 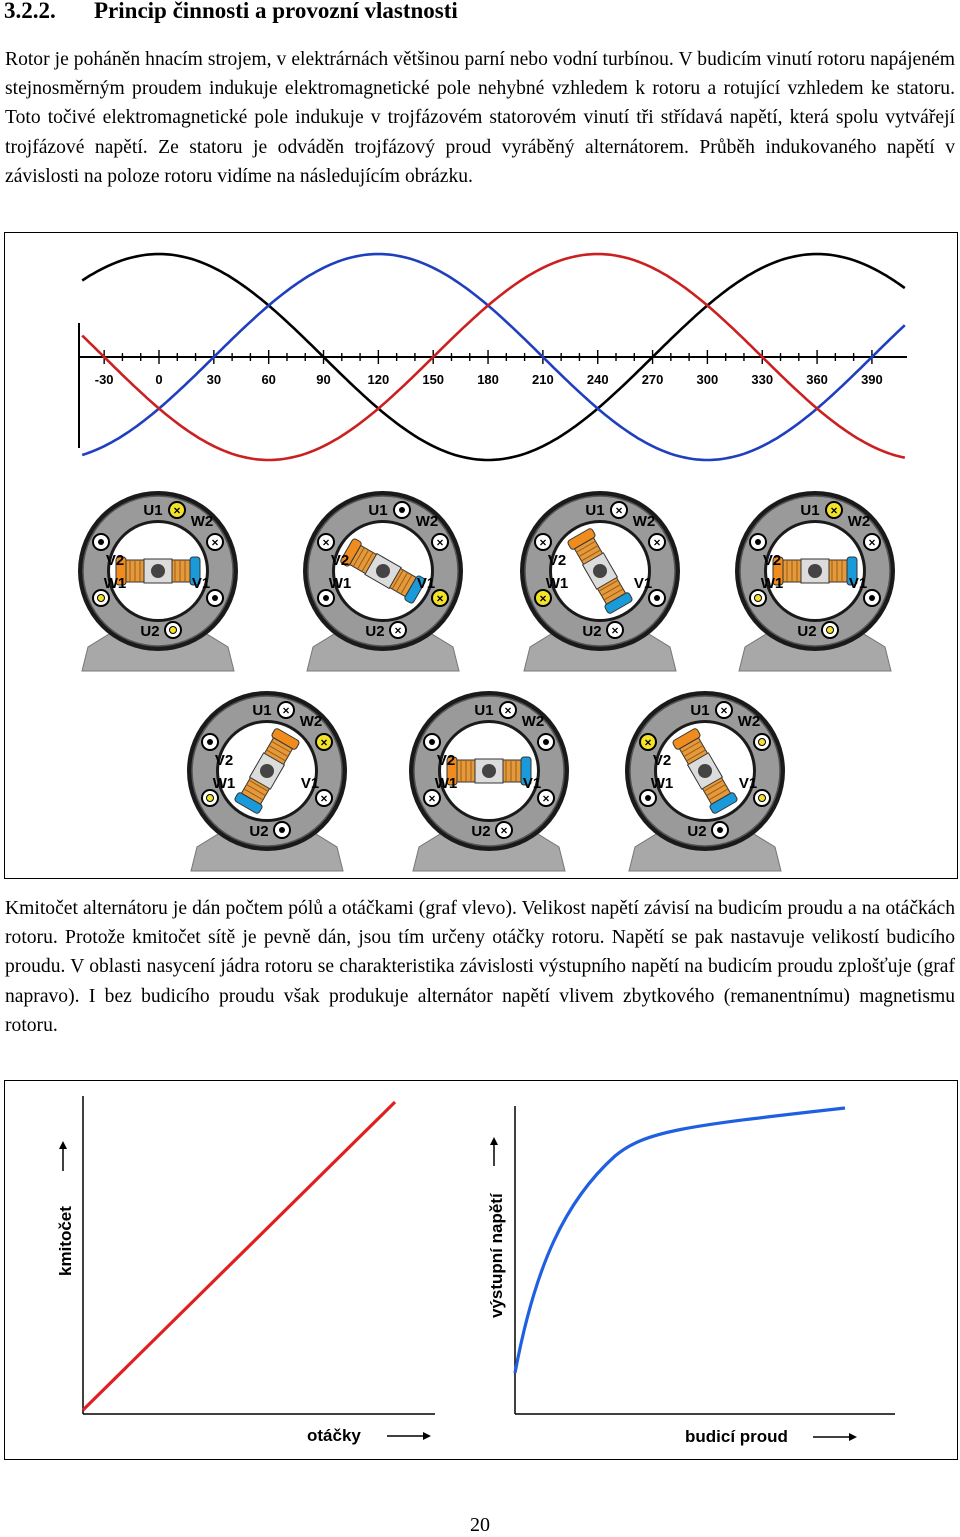 I want to click on terminal-w2-dot, so click(x=762, y=742).